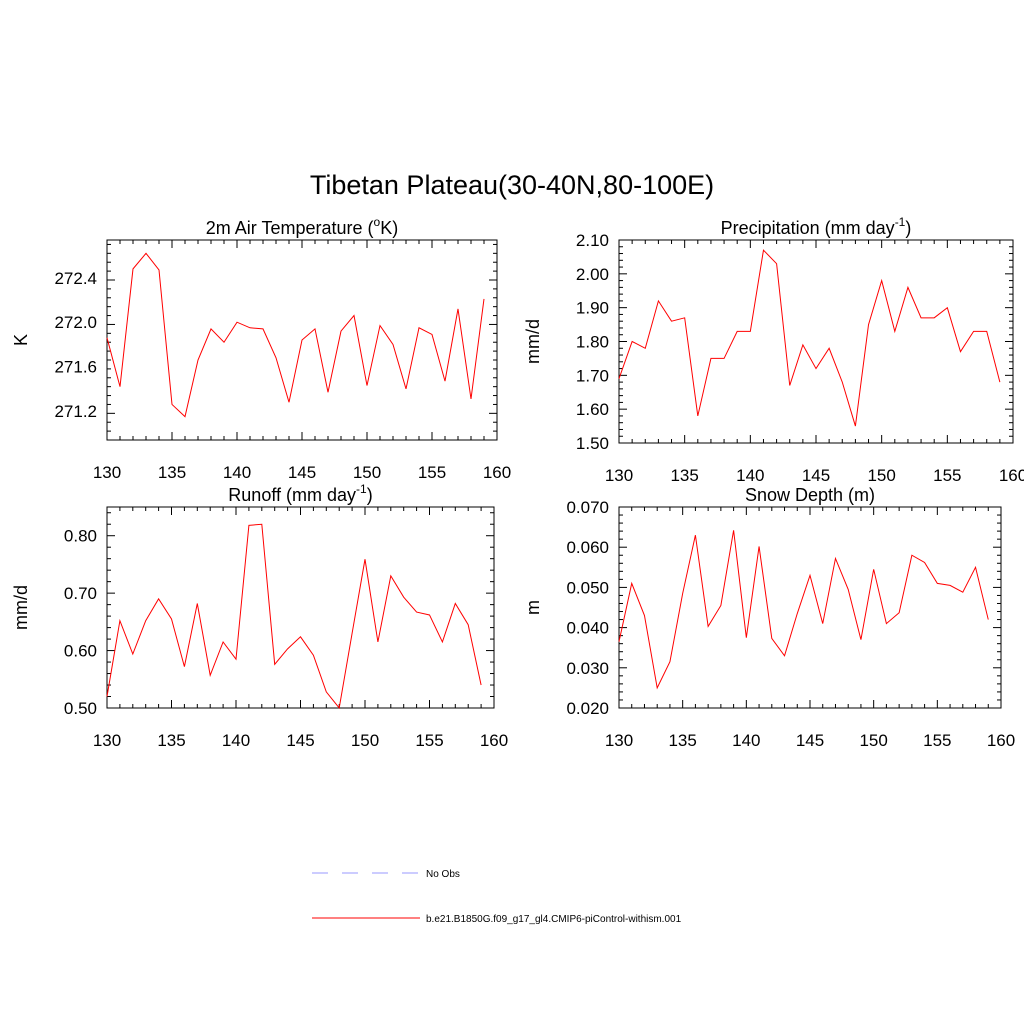  Describe the element at coordinates (592, 274) in the screenshot. I see `precipitation-y-tick-label: 2.00` at that location.